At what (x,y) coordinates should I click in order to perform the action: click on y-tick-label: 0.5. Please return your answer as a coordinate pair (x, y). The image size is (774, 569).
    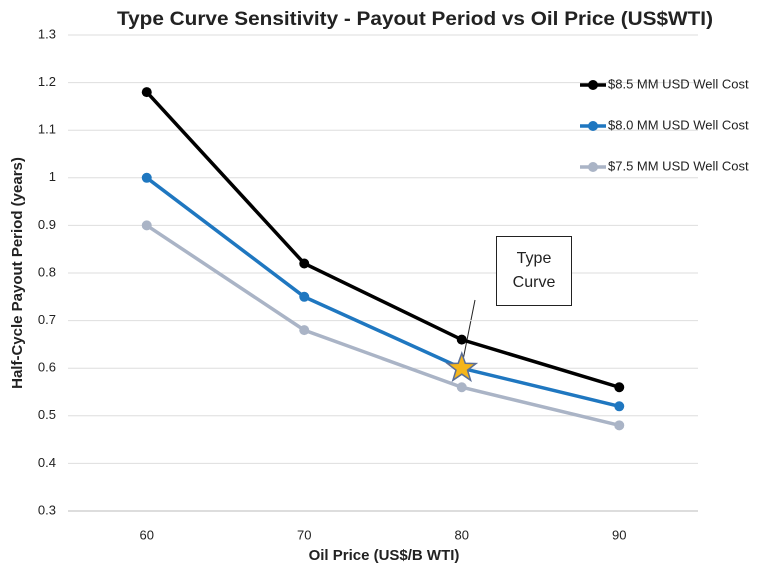
    Looking at the image, I should click on (47, 414).